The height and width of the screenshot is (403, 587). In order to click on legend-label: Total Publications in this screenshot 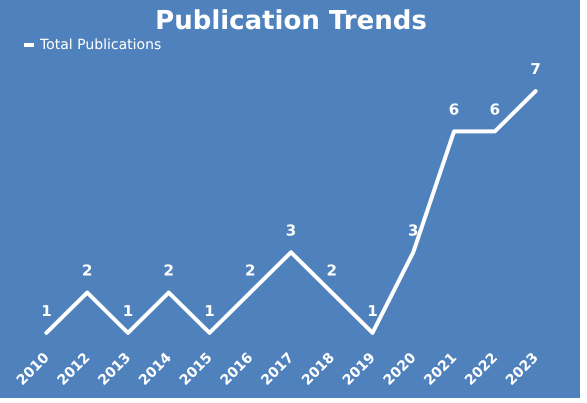, I will do `click(100, 45)`.